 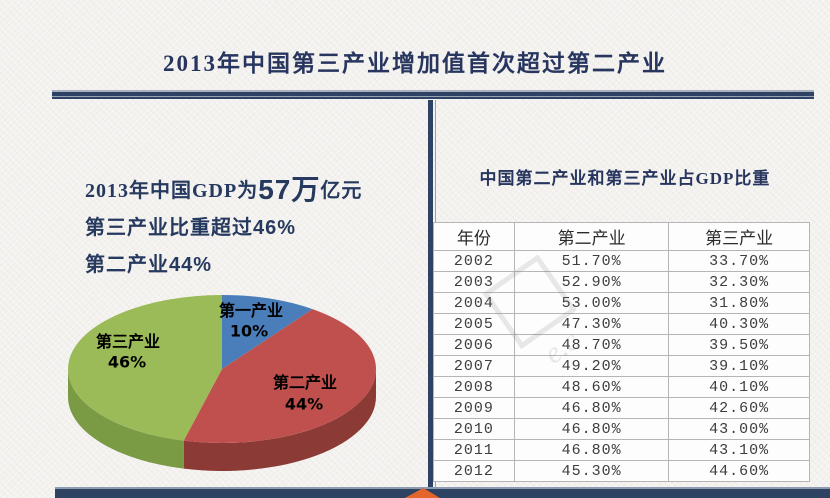 I want to click on table-cell: 40.10%, so click(x=739, y=387).